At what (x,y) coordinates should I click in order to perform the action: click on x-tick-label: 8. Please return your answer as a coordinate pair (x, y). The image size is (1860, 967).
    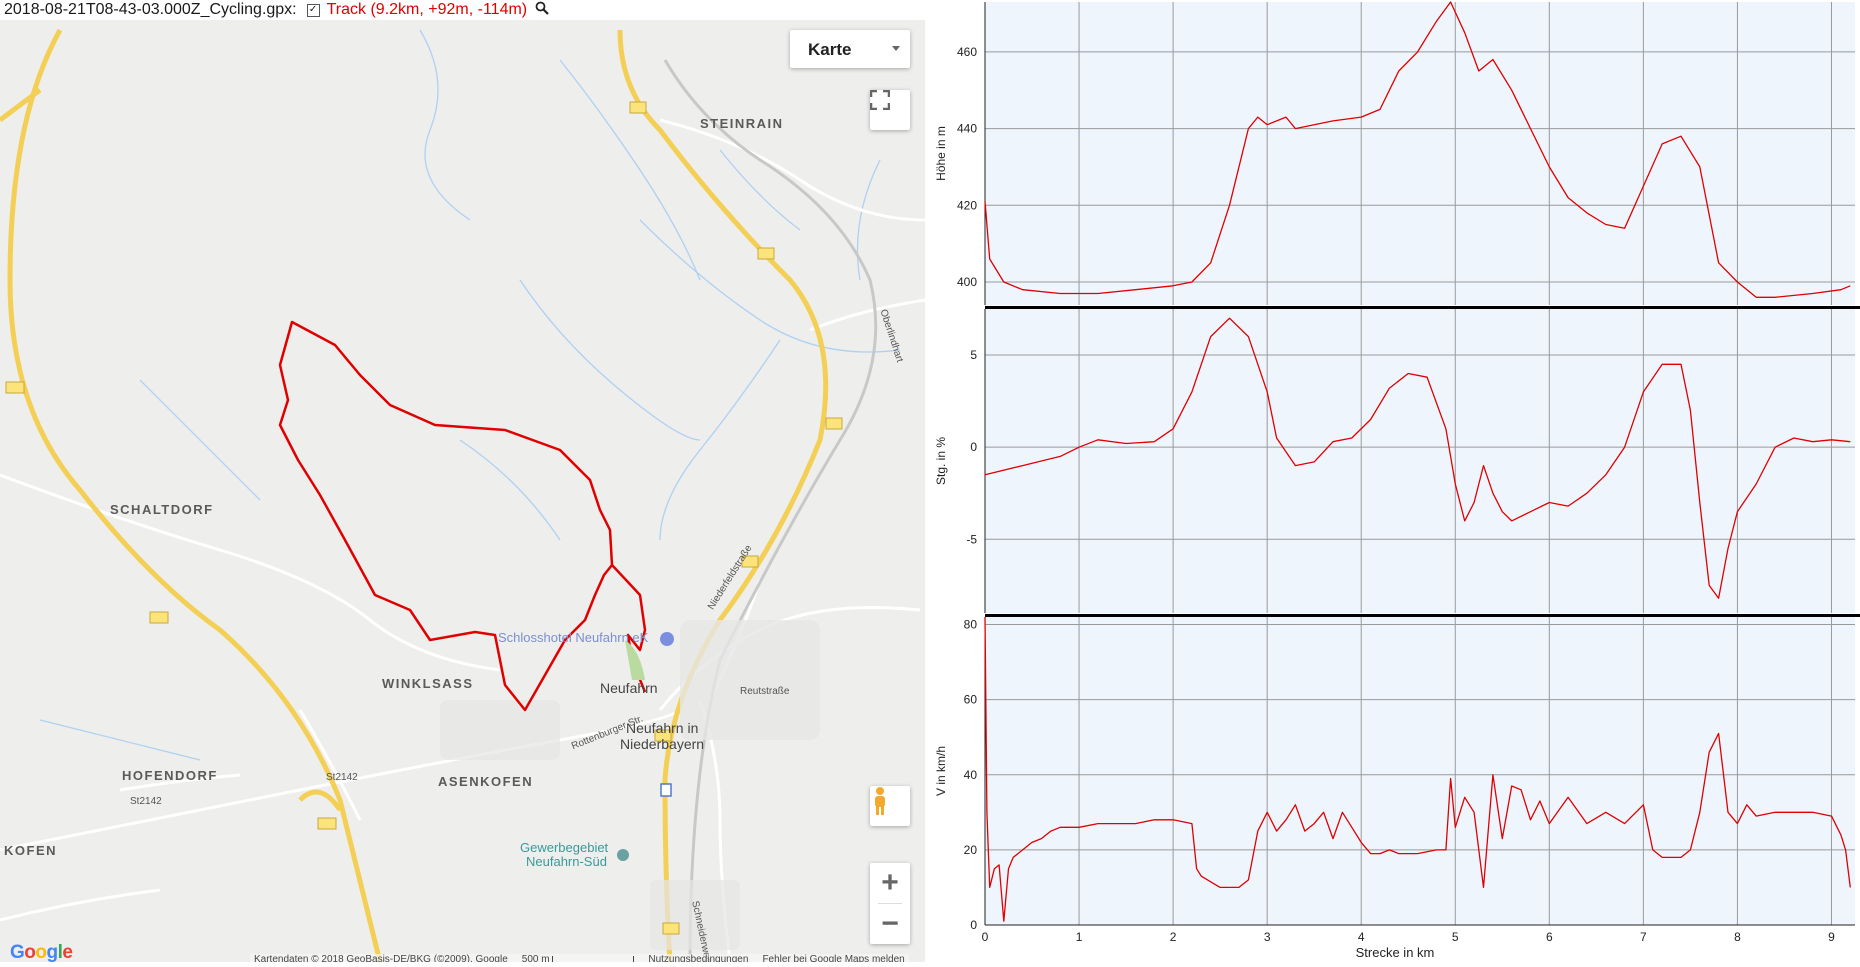
    Looking at the image, I should click on (1737, 937).